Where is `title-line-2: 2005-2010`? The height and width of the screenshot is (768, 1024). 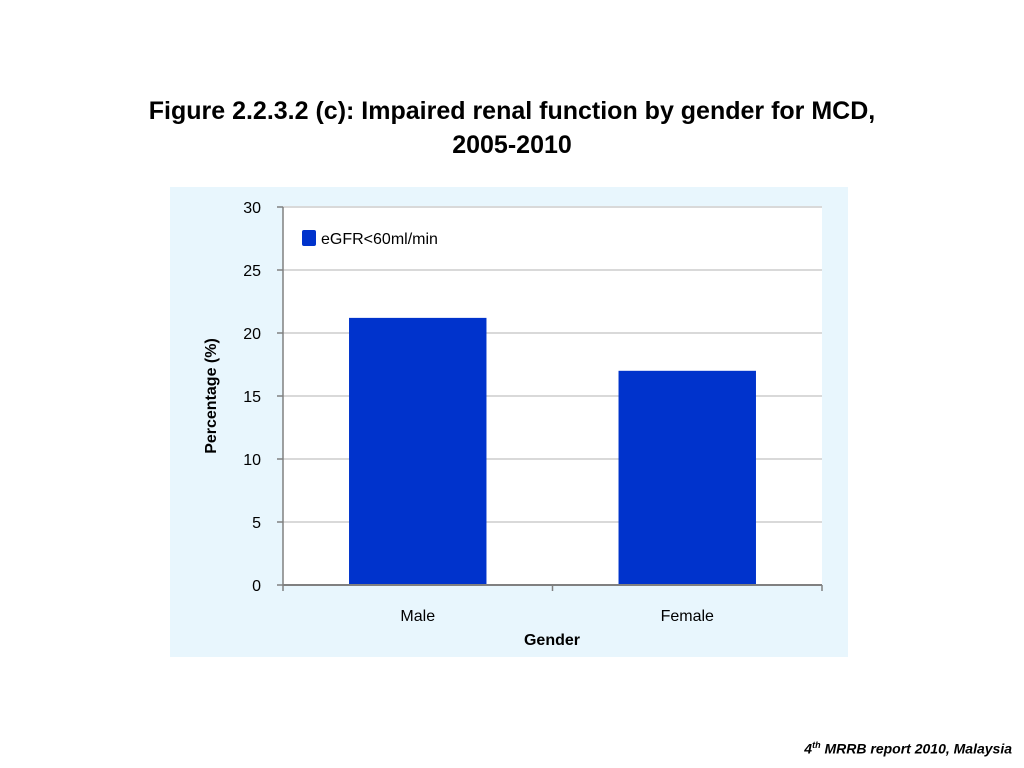 title-line-2: 2005-2010 is located at coordinates (512, 145).